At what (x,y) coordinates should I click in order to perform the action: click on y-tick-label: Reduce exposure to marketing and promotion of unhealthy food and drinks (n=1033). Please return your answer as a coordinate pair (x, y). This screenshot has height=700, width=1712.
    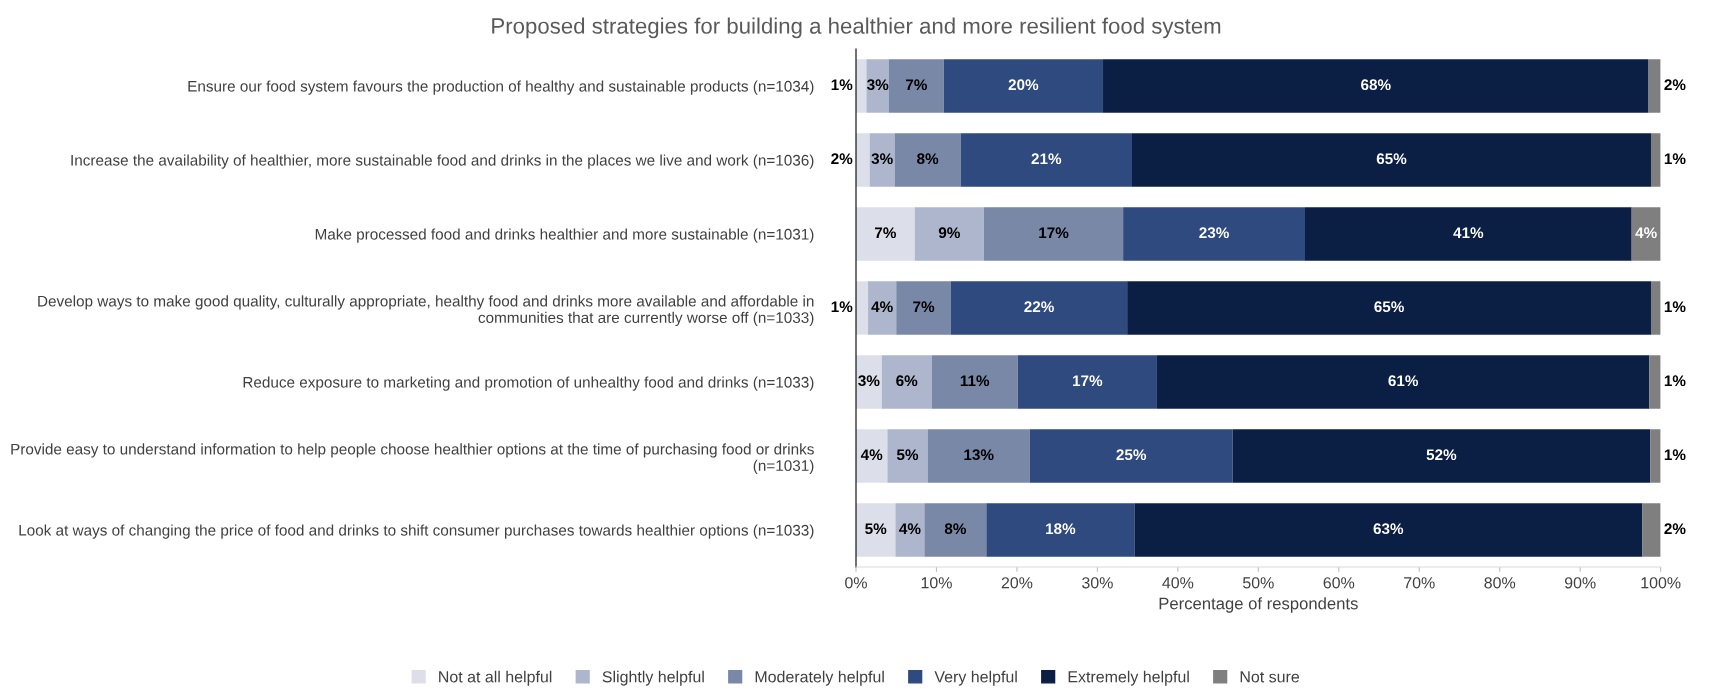
    Looking at the image, I should click on (528, 383).